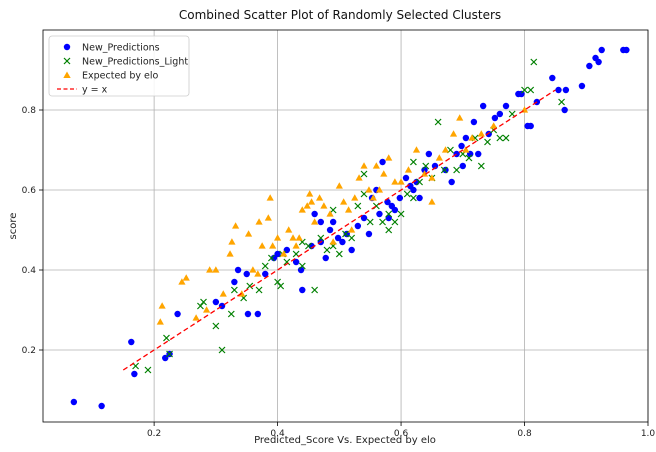 This screenshot has height=452, width=656. I want to click on legend-marker-expected-by-elo, so click(67, 74).